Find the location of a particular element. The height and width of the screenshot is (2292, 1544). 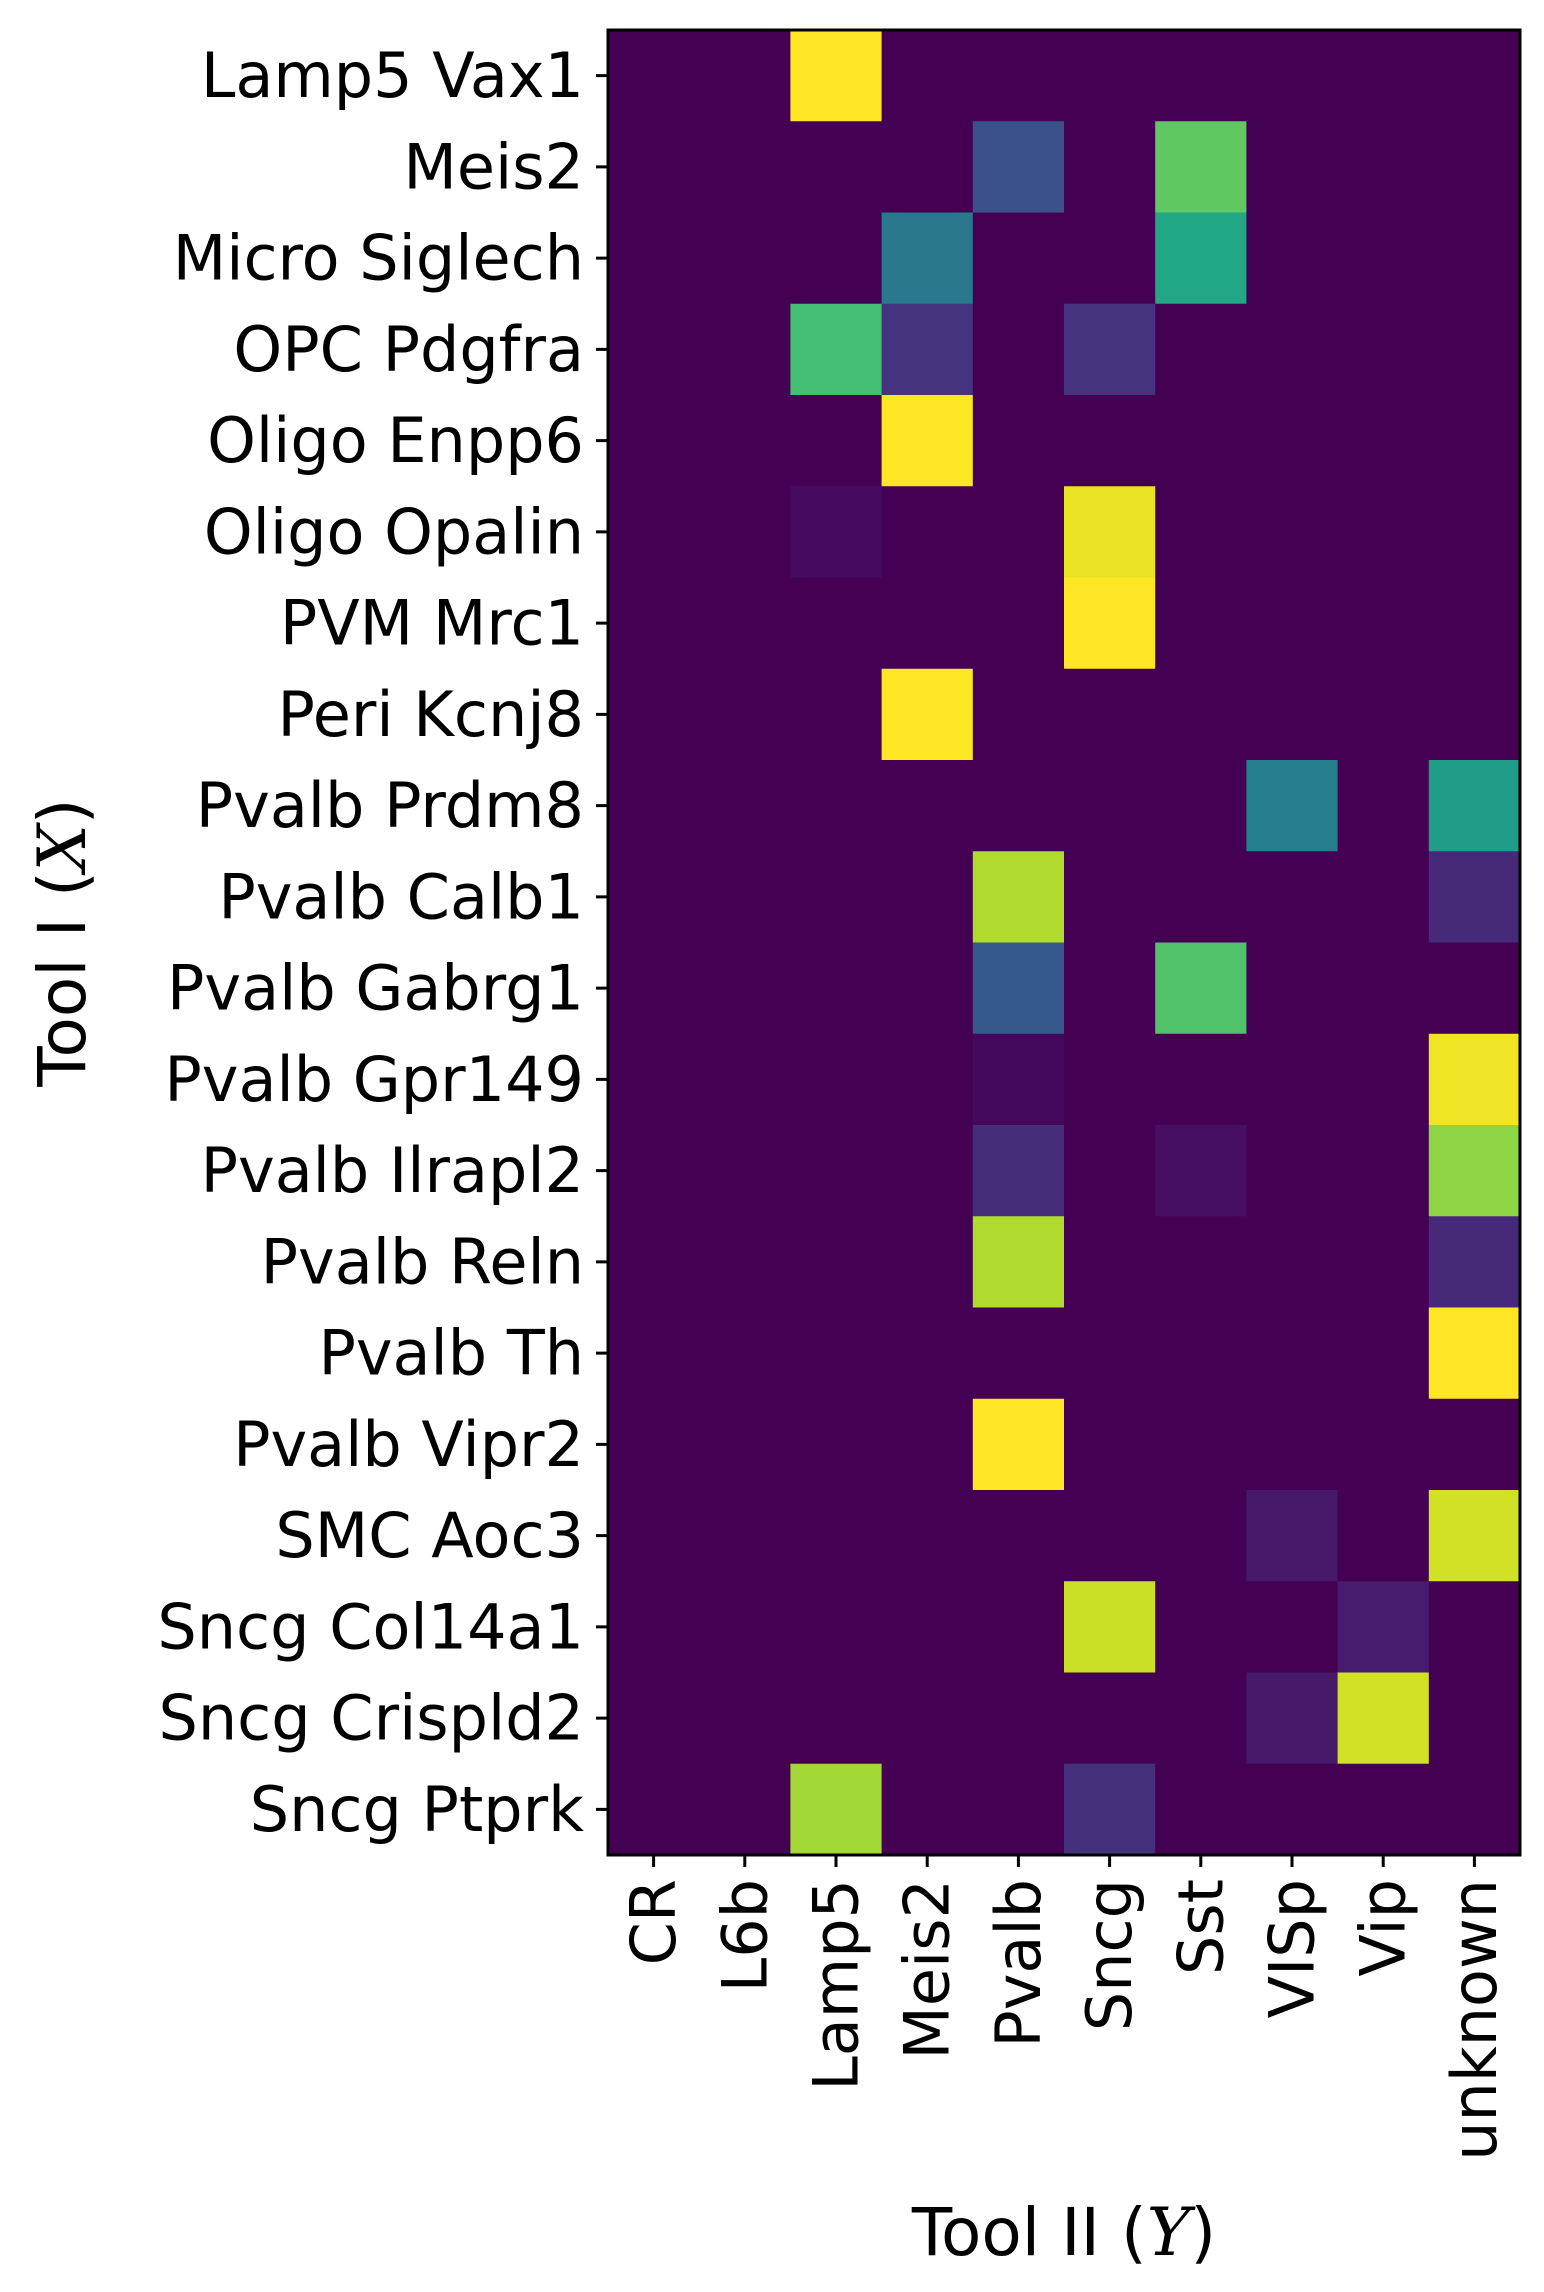

y-tick-label: Pvalb Vipr2 is located at coordinates (408, 1444).